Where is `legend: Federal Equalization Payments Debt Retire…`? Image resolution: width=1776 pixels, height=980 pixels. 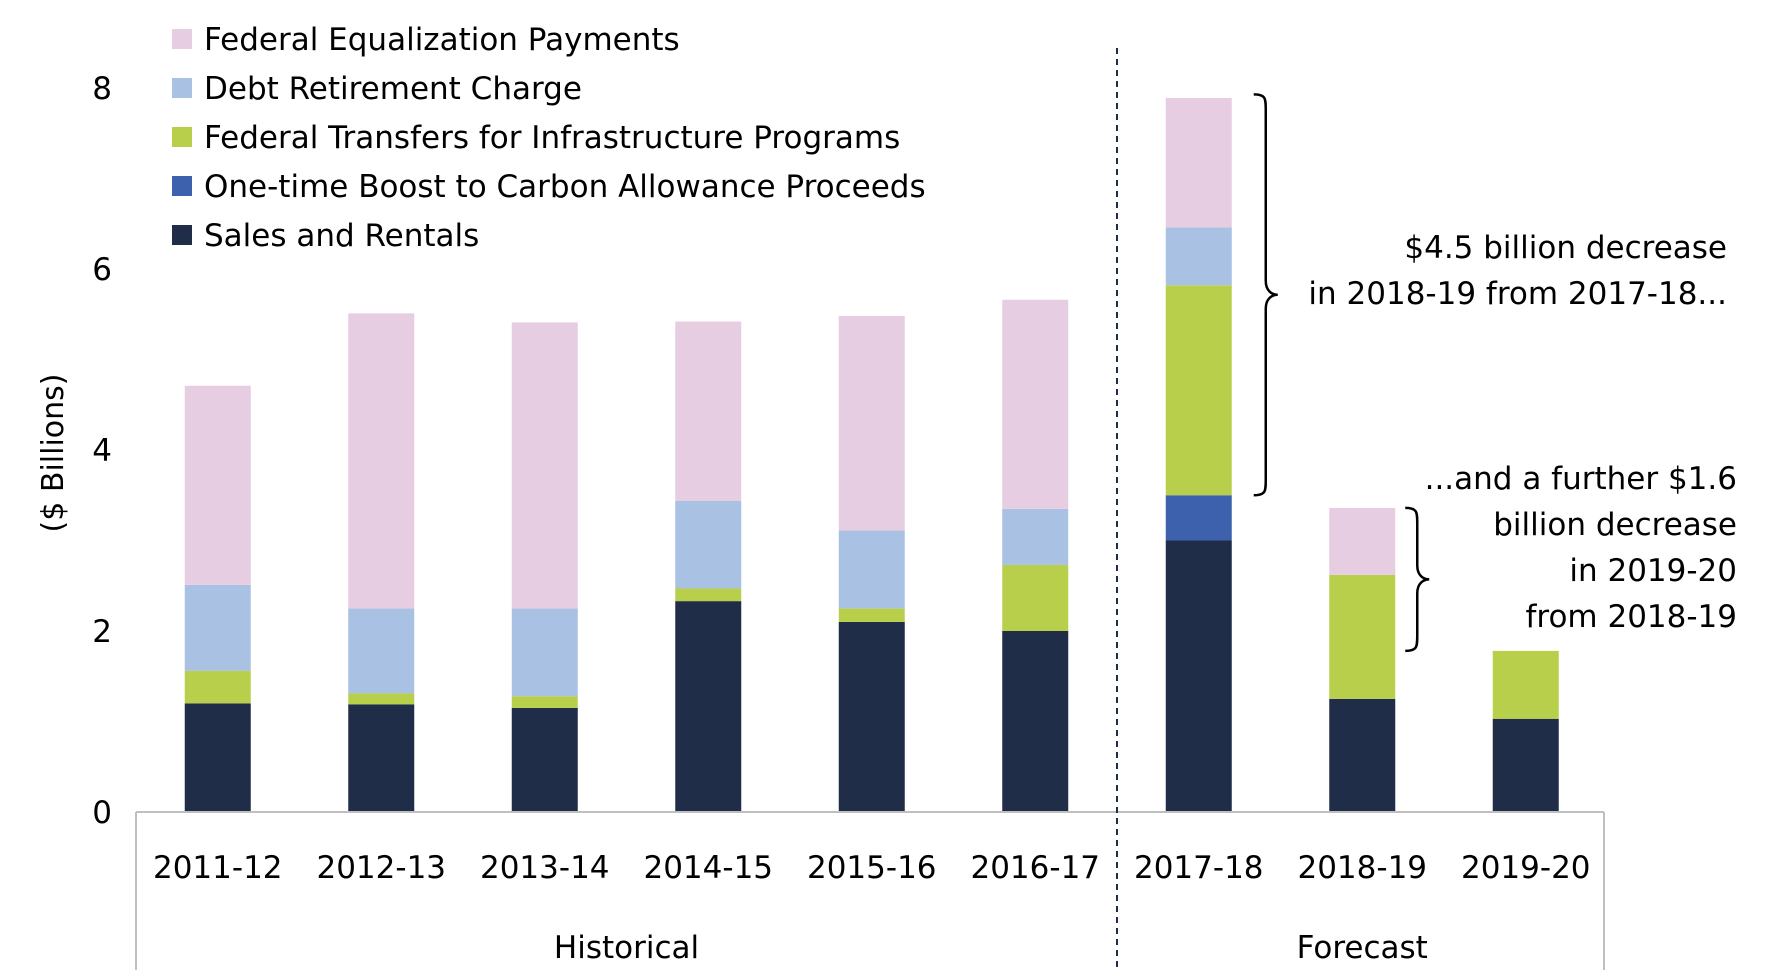 legend: Federal Equalization Payments Debt Retire… is located at coordinates (549, 138).